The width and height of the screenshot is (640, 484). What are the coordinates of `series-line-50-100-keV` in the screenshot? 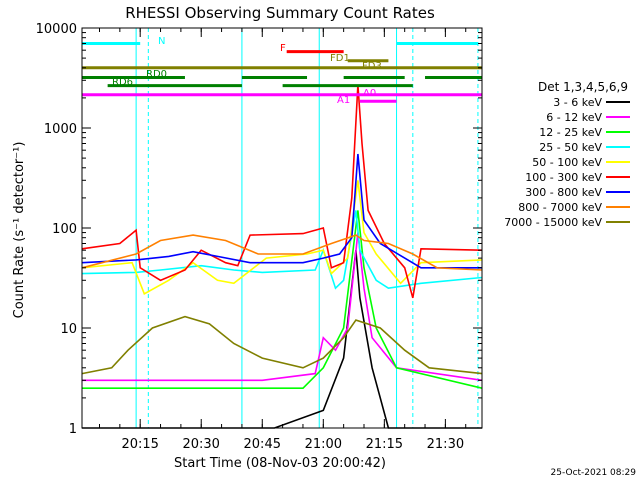 It's located at (282, 237).